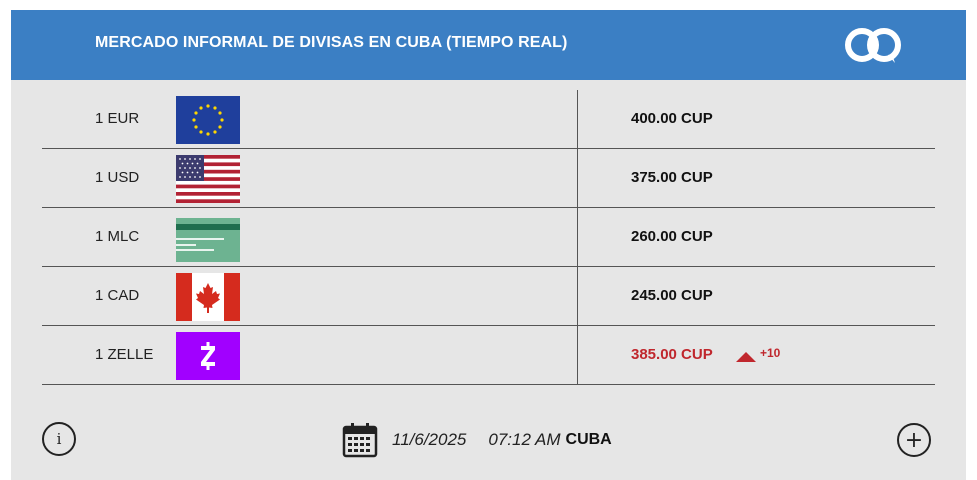 The width and height of the screenshot is (977, 480). What do you see at coordinates (360, 440) in the screenshot?
I see `calendar-icon` at bounding box center [360, 440].